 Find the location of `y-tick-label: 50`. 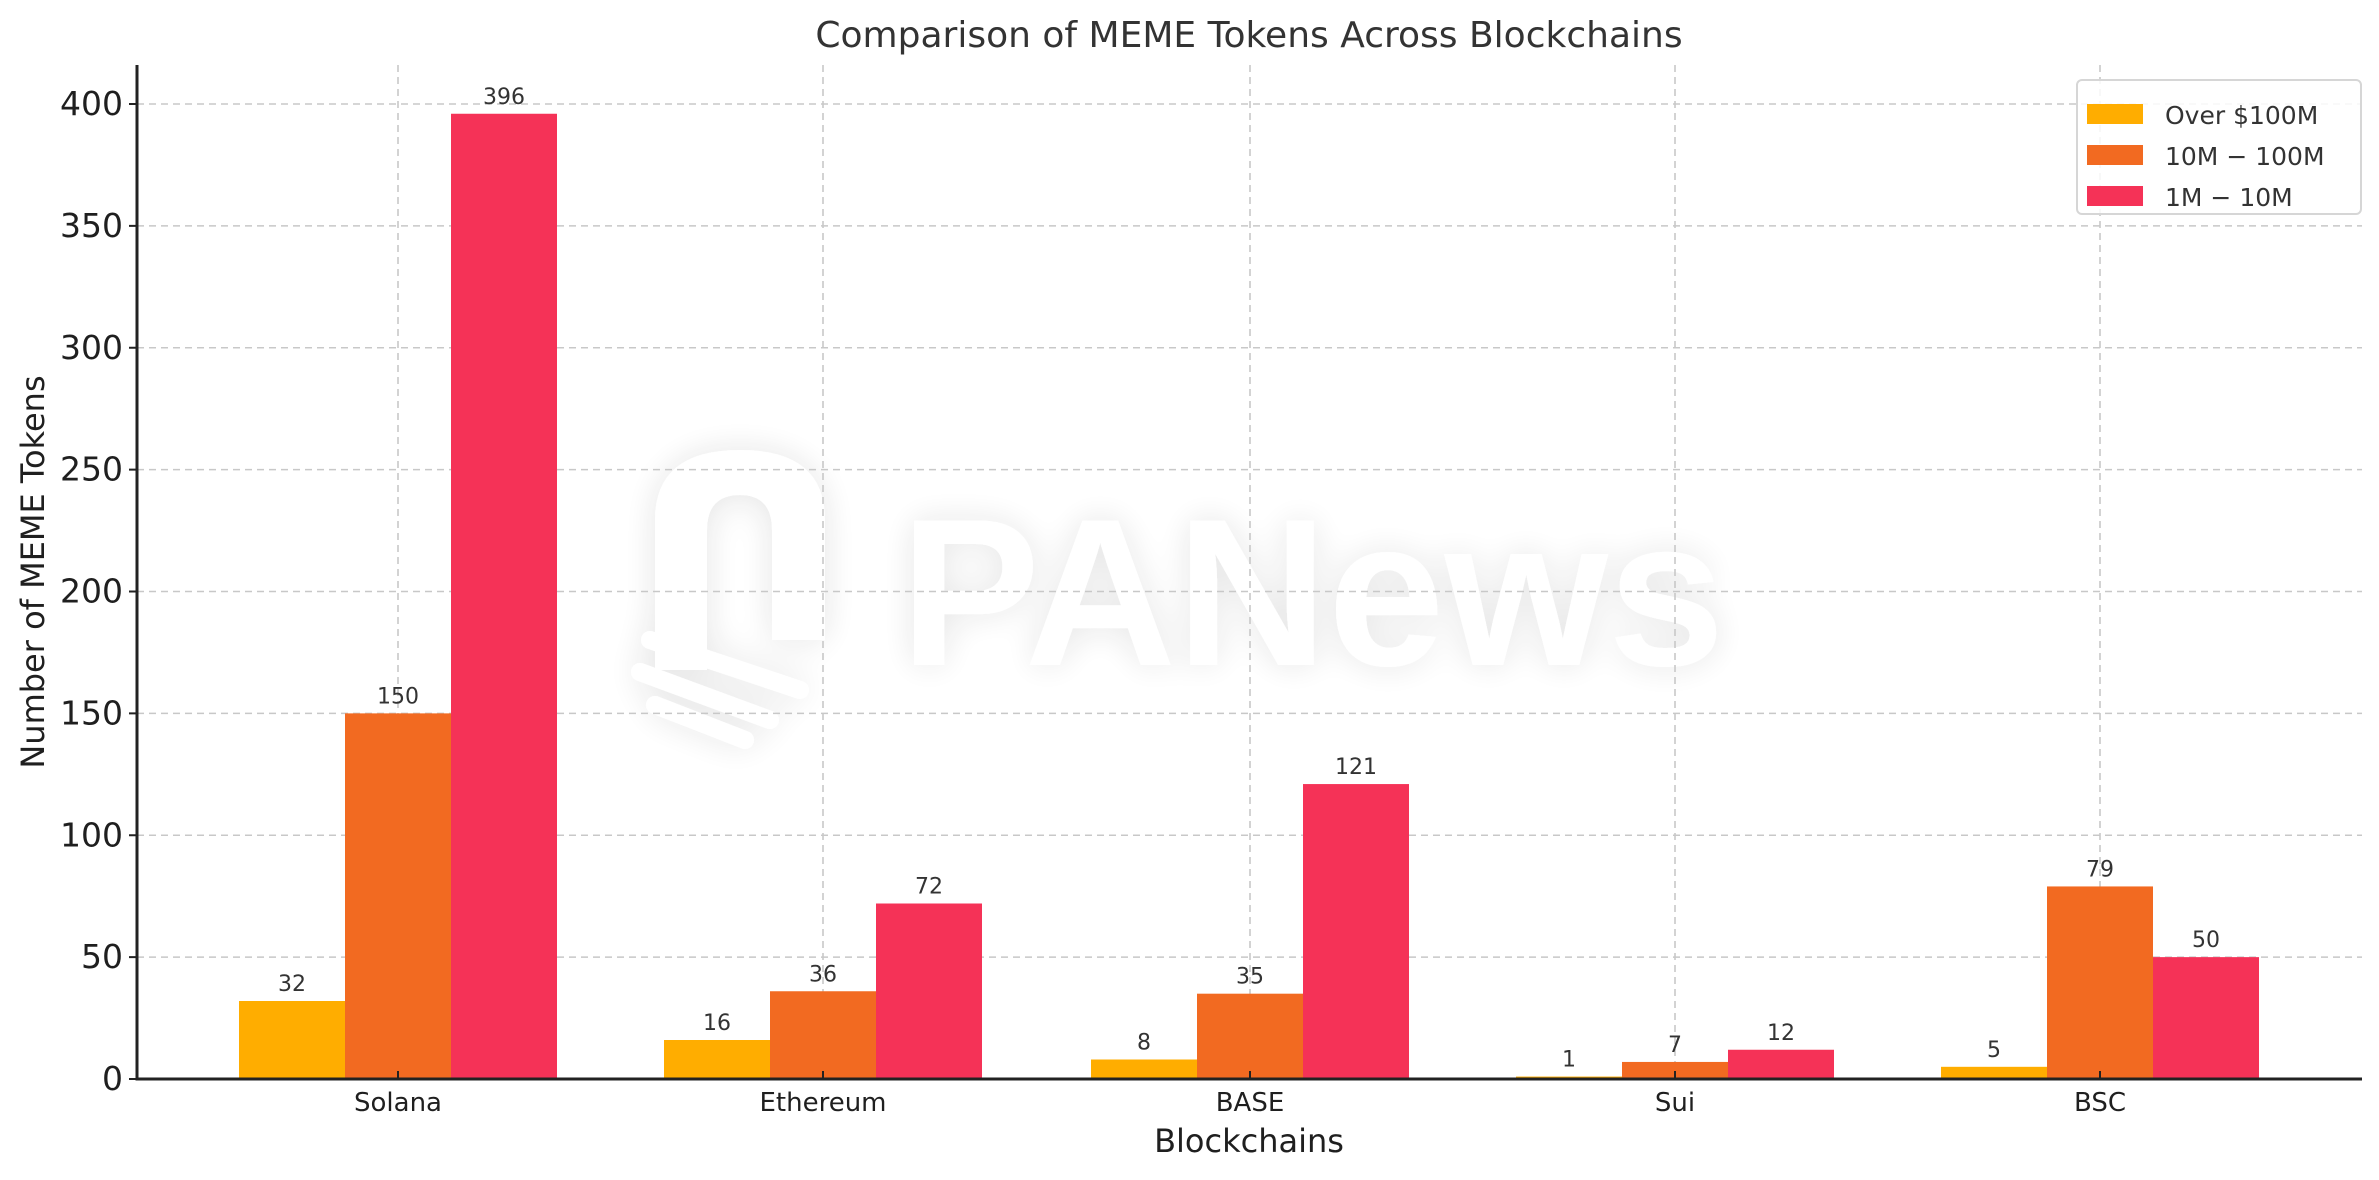

y-tick-label: 50 is located at coordinates (102, 956).